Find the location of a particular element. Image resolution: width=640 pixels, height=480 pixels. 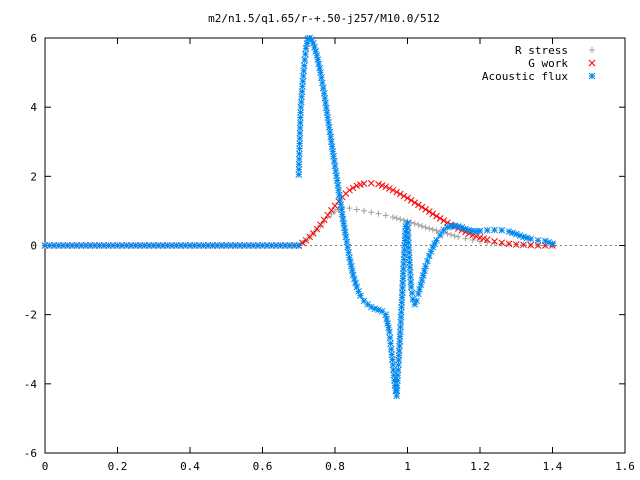

y-tick-label: 2 is located at coordinates (33, 176).